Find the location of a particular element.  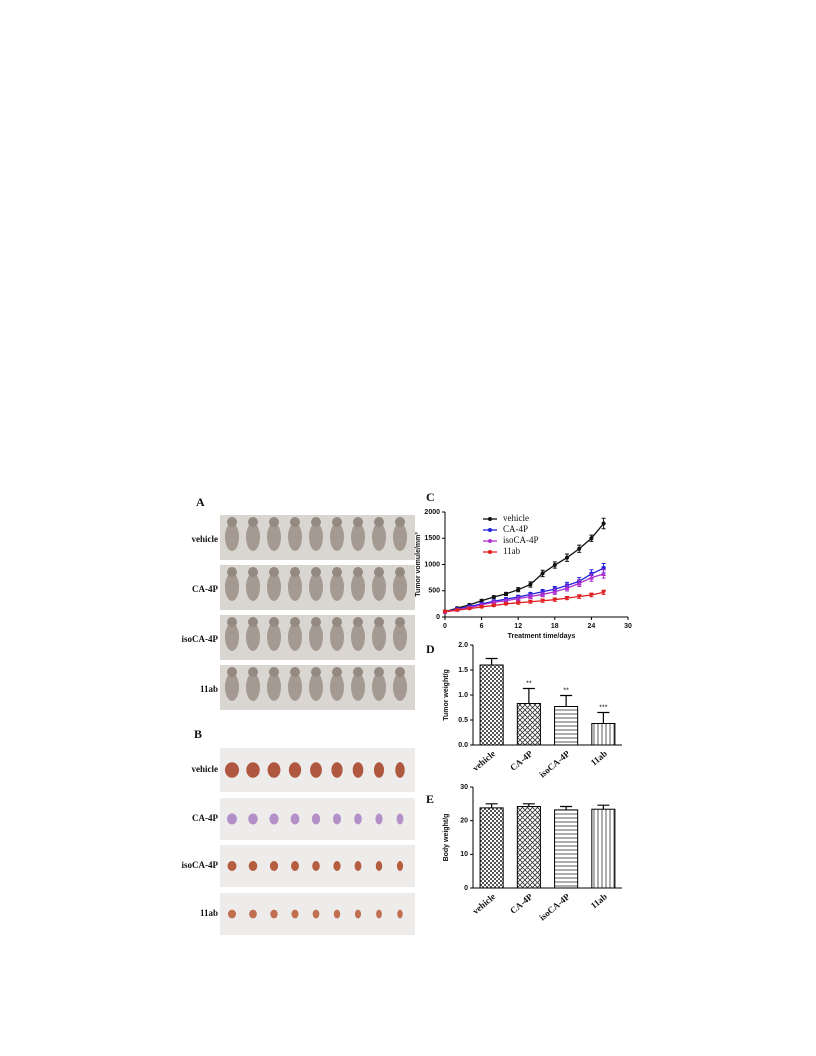

y-tick-label: 30 is located at coordinates (464, 787).